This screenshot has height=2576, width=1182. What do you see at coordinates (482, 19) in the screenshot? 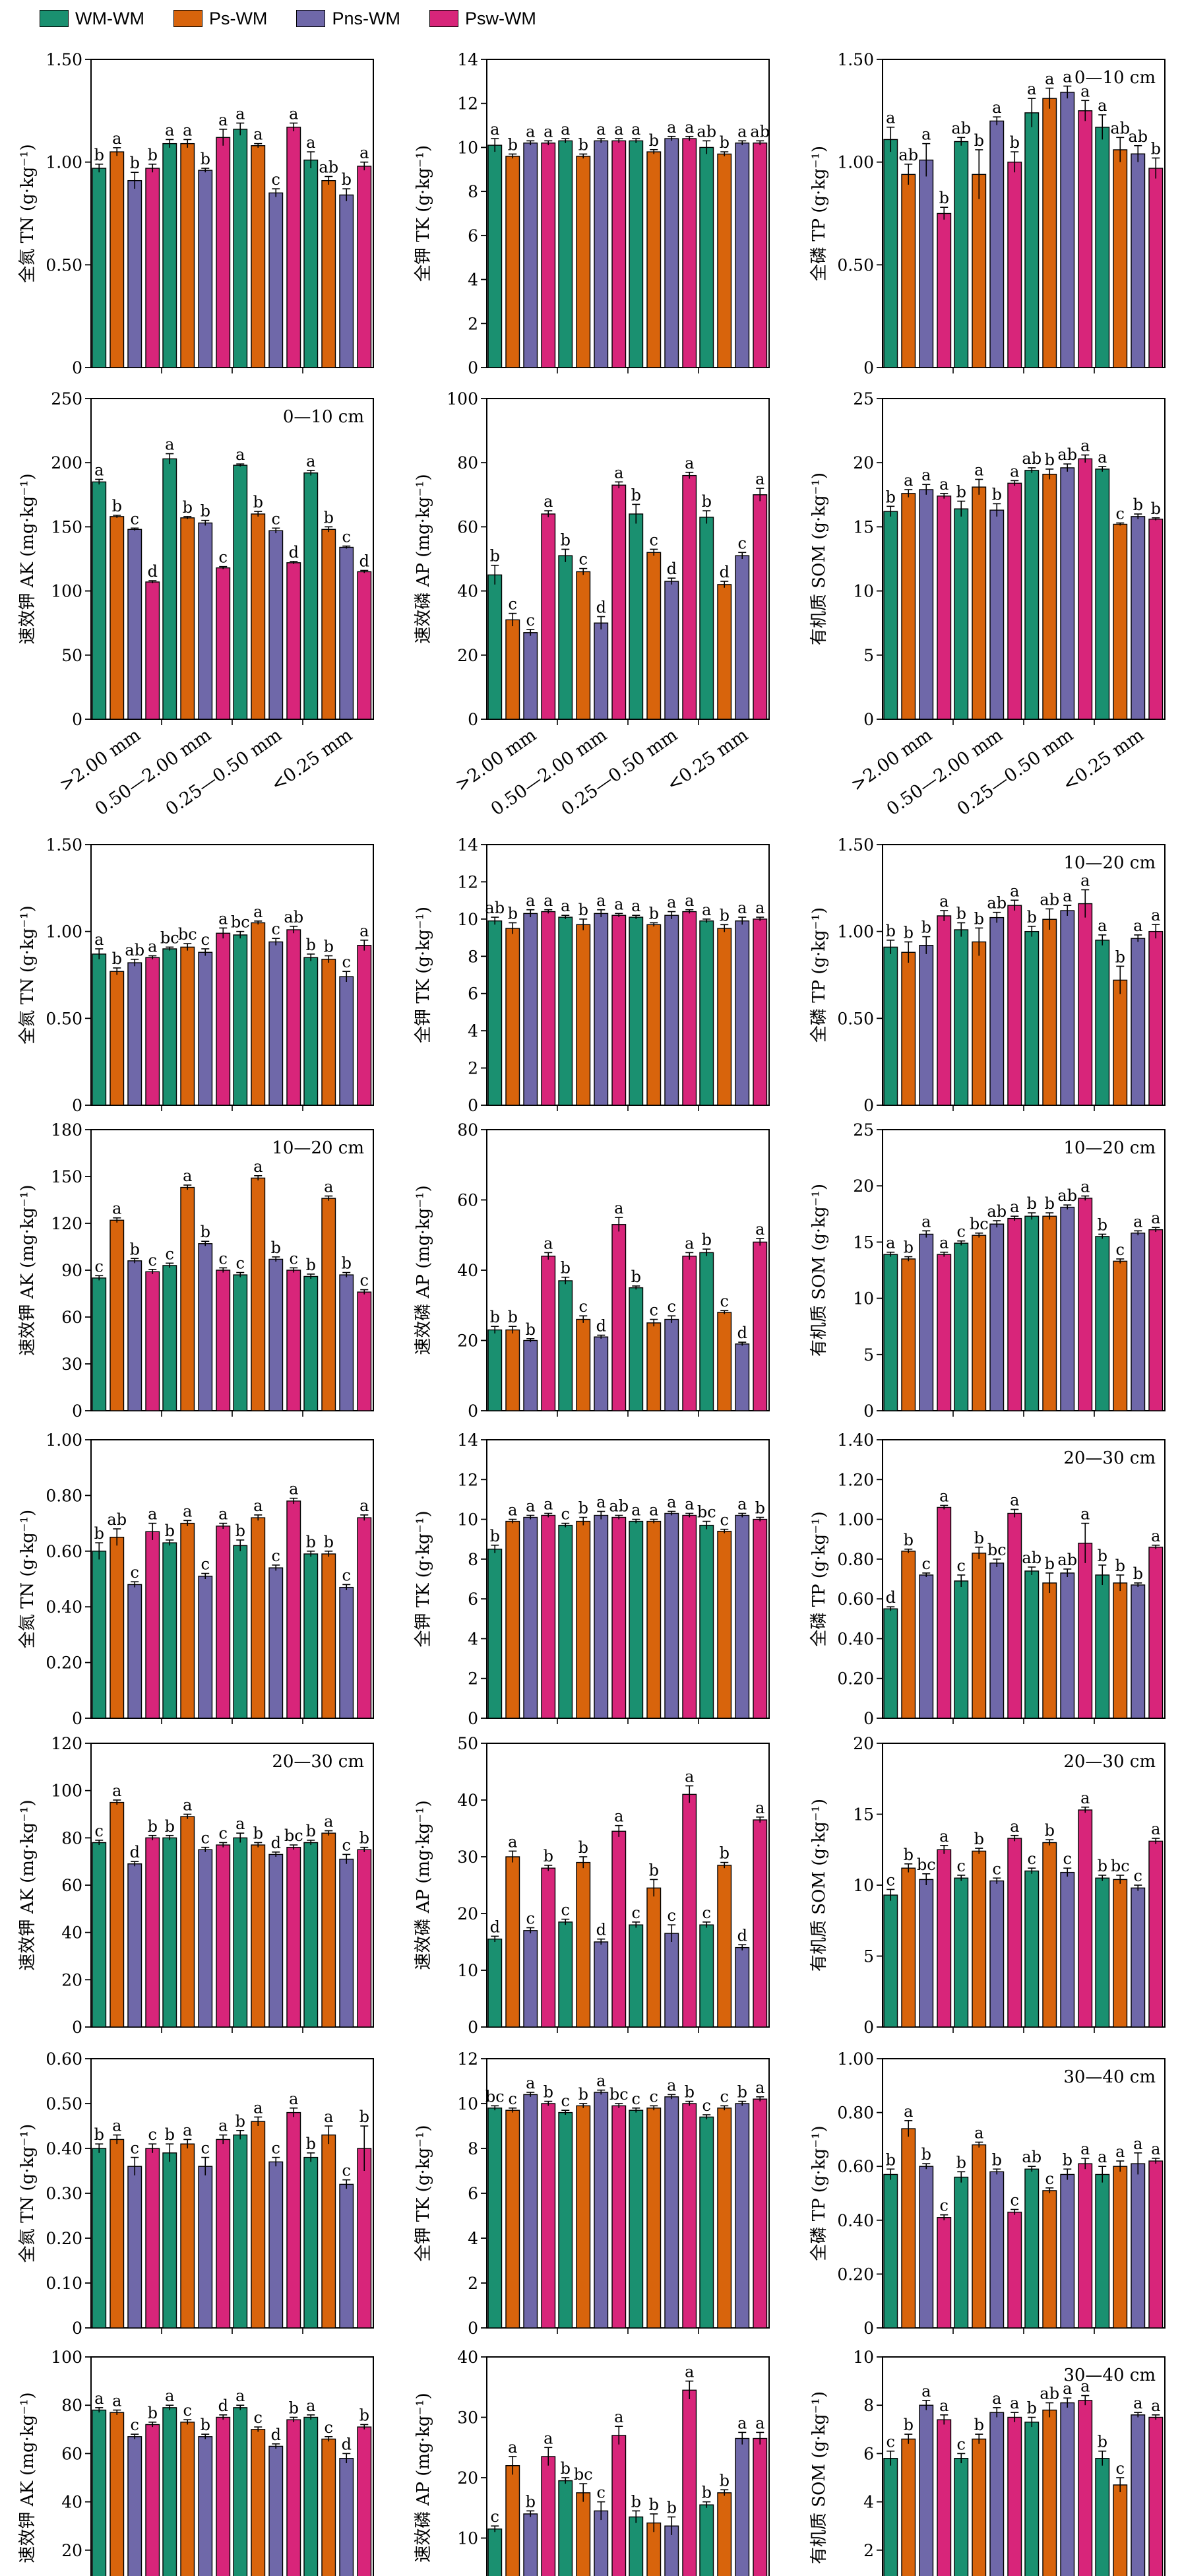
I see `legend-item-psw-wm: Psw-WM` at bounding box center [482, 19].